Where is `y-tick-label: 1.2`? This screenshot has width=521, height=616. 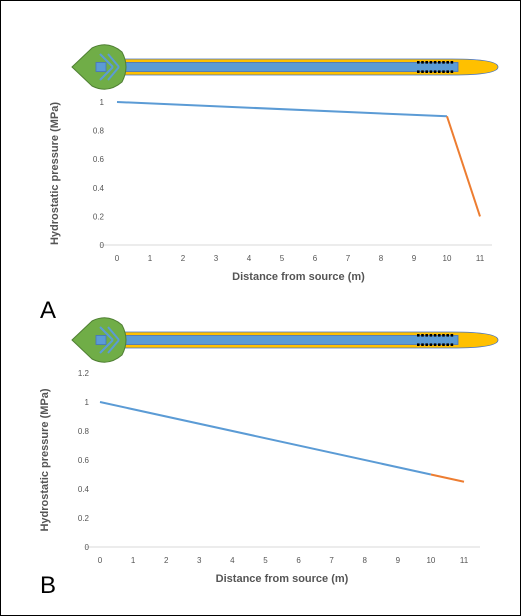 y-tick-label: 1.2 is located at coordinates (84, 373).